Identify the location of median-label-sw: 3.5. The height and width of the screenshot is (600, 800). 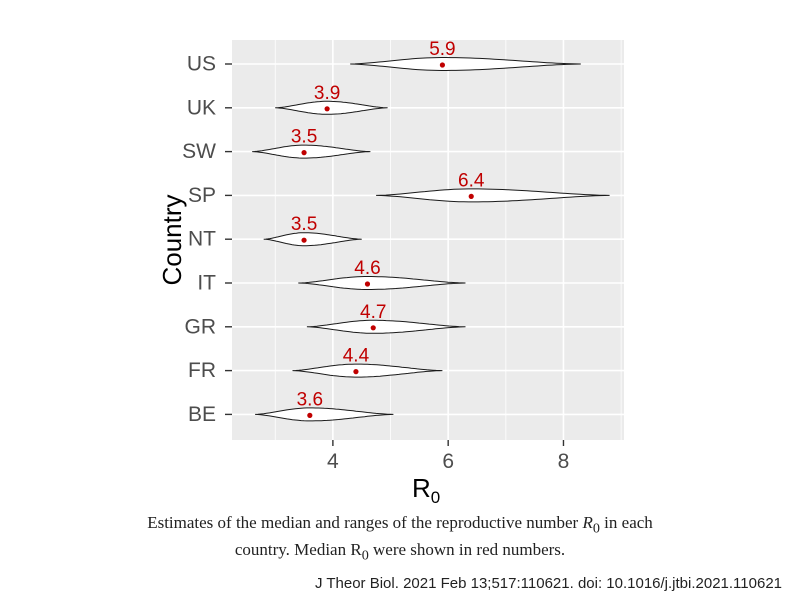
(304, 137).